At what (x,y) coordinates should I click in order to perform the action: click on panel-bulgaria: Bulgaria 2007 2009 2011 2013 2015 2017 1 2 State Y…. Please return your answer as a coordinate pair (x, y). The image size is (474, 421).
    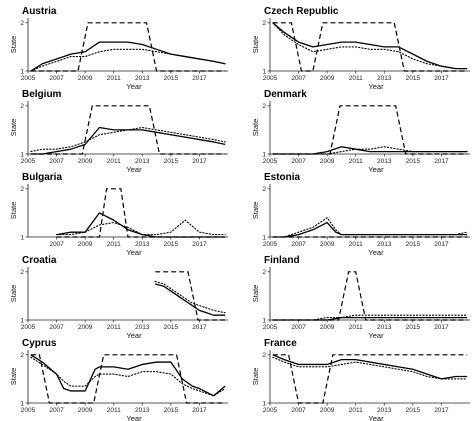
    Looking at the image, I should click on (118, 214).